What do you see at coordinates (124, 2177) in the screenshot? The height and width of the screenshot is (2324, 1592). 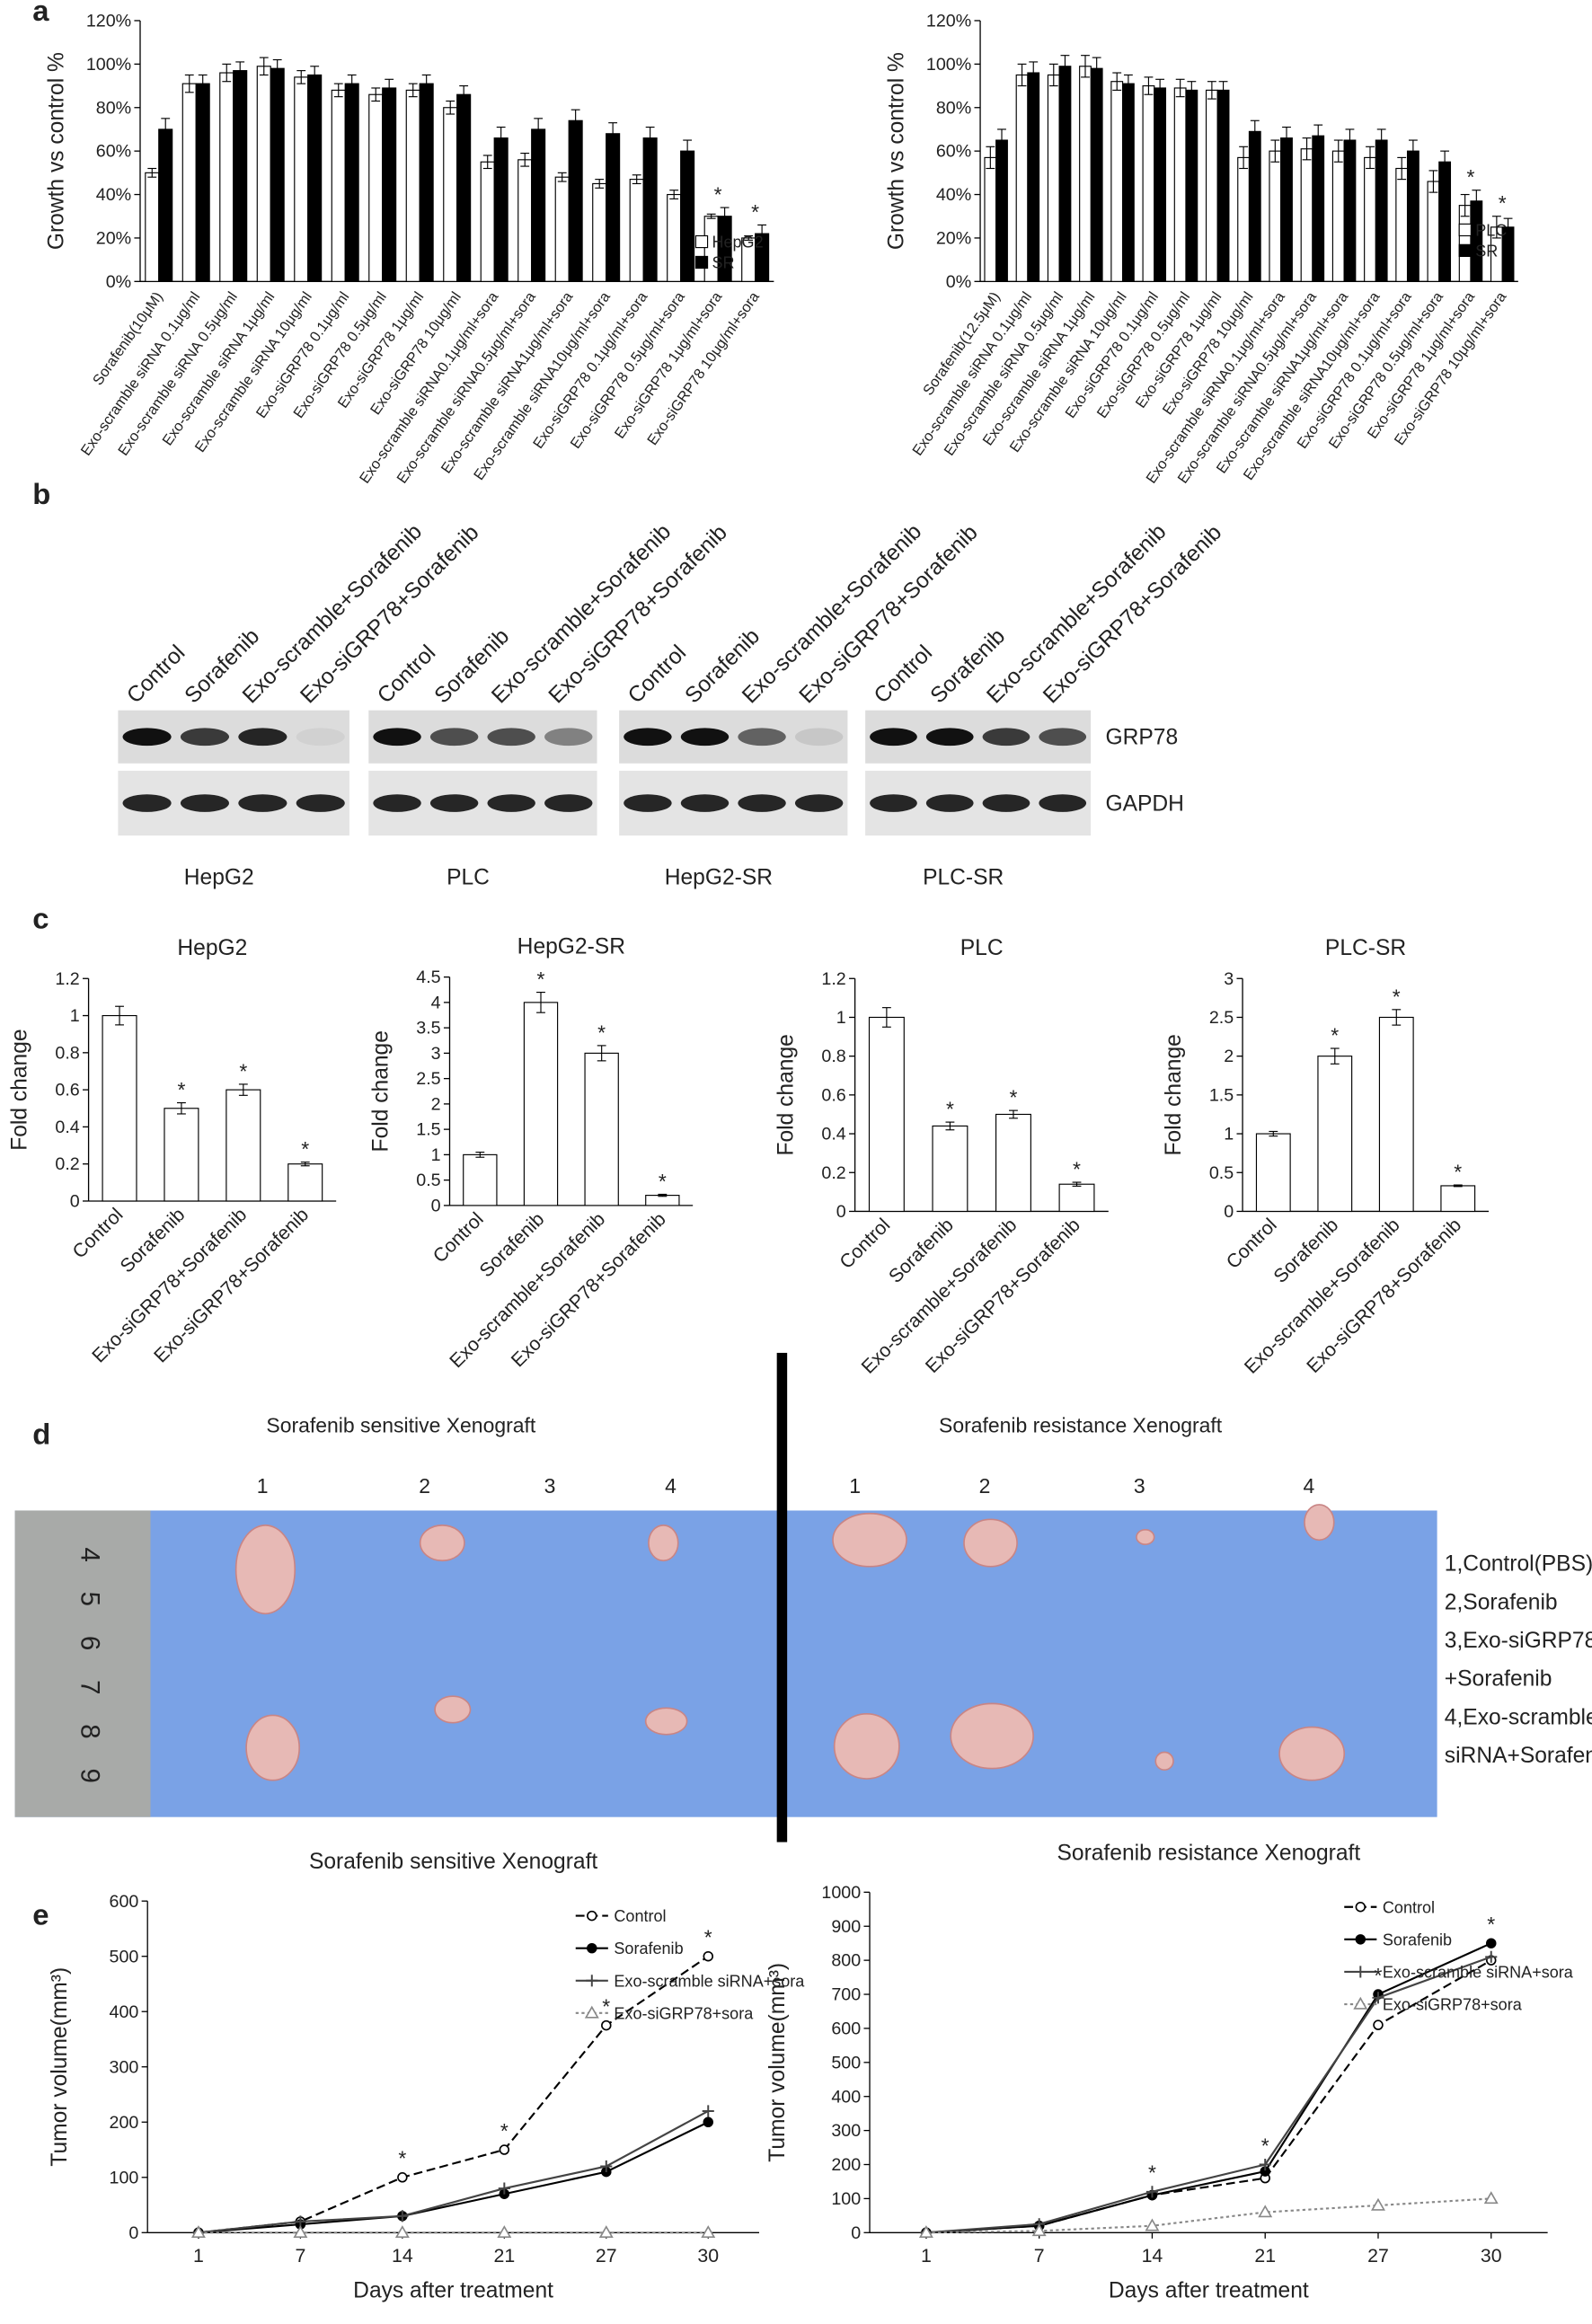 I see `y-tick-label: 100` at bounding box center [124, 2177].